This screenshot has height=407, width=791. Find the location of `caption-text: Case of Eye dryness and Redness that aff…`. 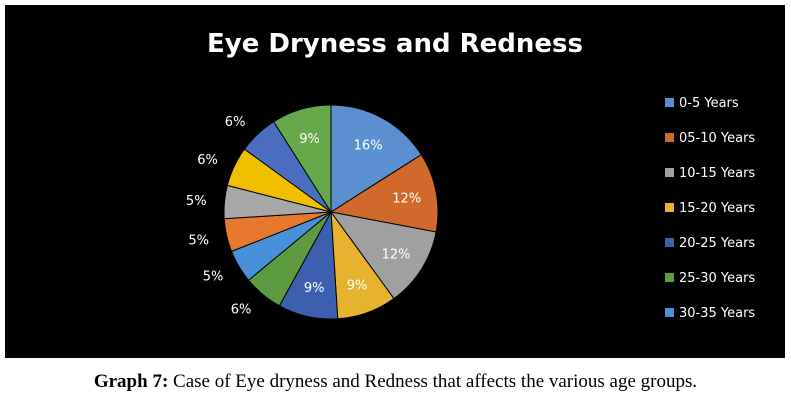

caption-text: Case of Eye dryness and Redness that aff… is located at coordinates (433, 381).